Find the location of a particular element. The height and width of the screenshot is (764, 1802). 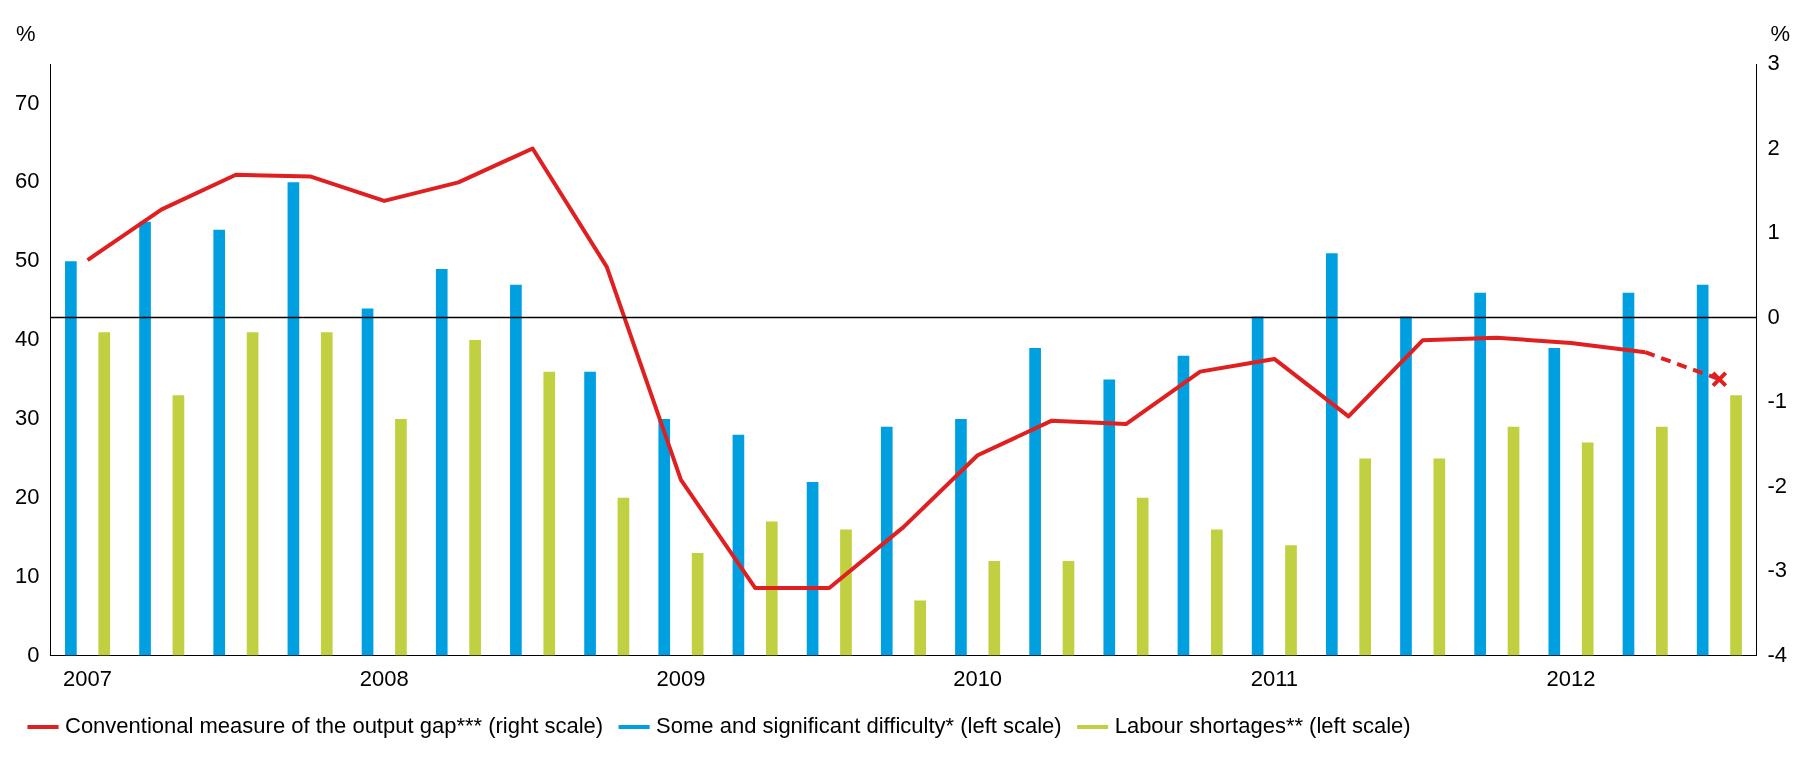

y2-axis-title: % is located at coordinates (1780, 34).